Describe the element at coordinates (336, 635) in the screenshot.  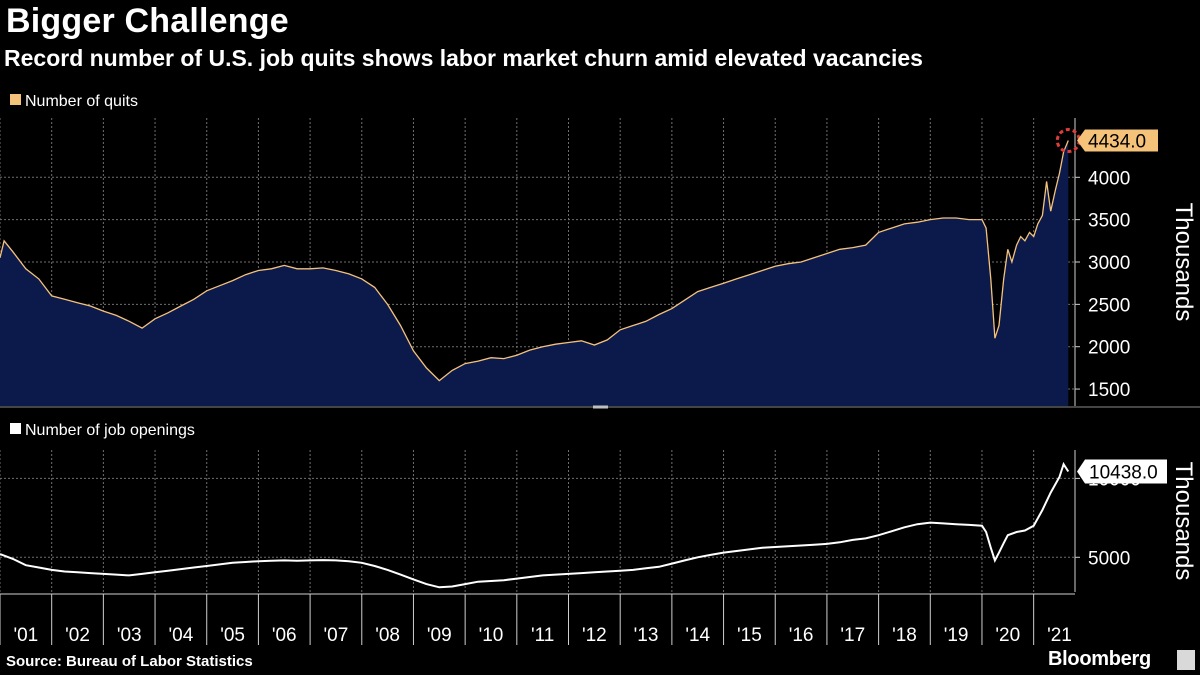
I see `x-tick-label: '07` at that location.